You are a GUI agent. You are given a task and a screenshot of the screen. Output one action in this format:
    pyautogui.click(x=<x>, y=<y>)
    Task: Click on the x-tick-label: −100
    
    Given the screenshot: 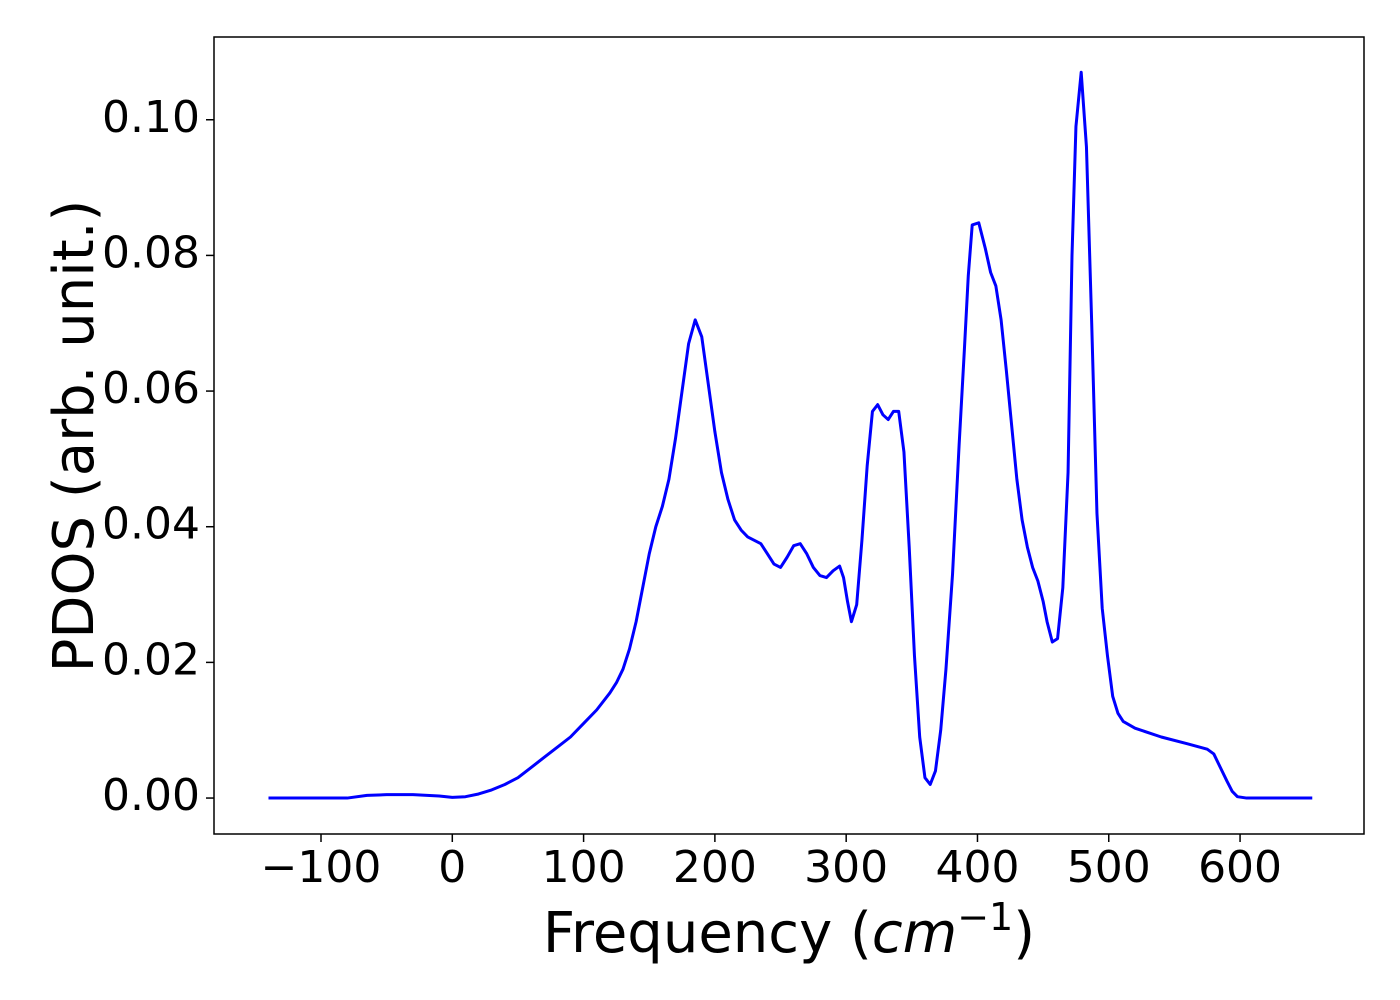 What is the action you would take?
    pyautogui.click(x=321, y=867)
    